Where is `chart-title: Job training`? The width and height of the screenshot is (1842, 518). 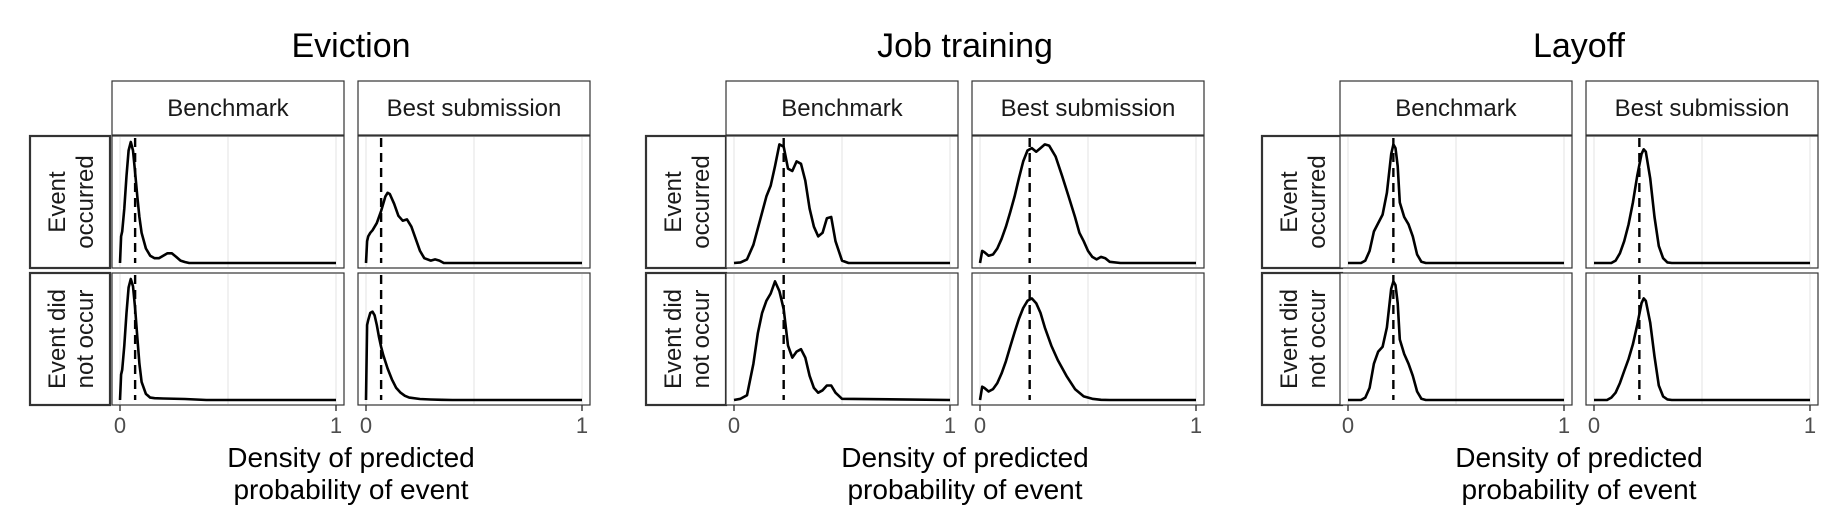 chart-title: Job training is located at coordinates (965, 46).